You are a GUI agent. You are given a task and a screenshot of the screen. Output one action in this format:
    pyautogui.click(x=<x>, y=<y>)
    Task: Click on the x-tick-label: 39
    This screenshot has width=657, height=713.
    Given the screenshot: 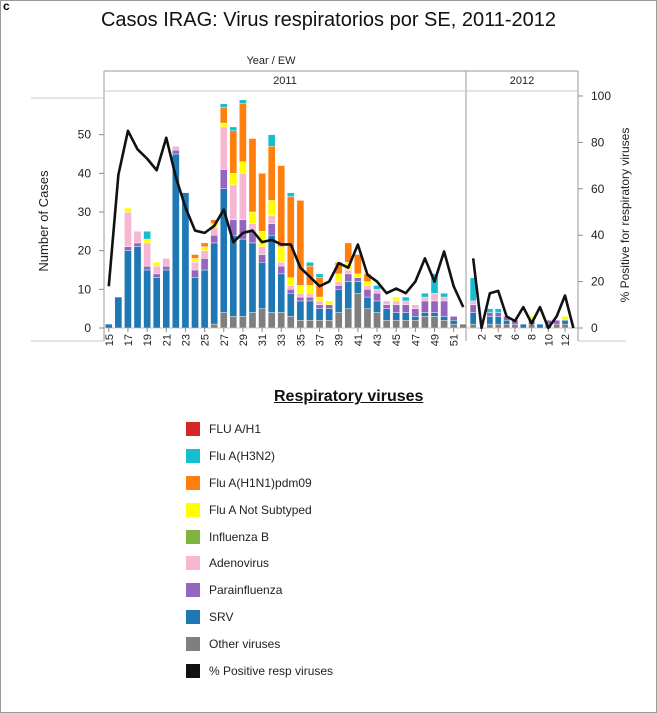 What is the action you would take?
    pyautogui.click(x=340, y=340)
    